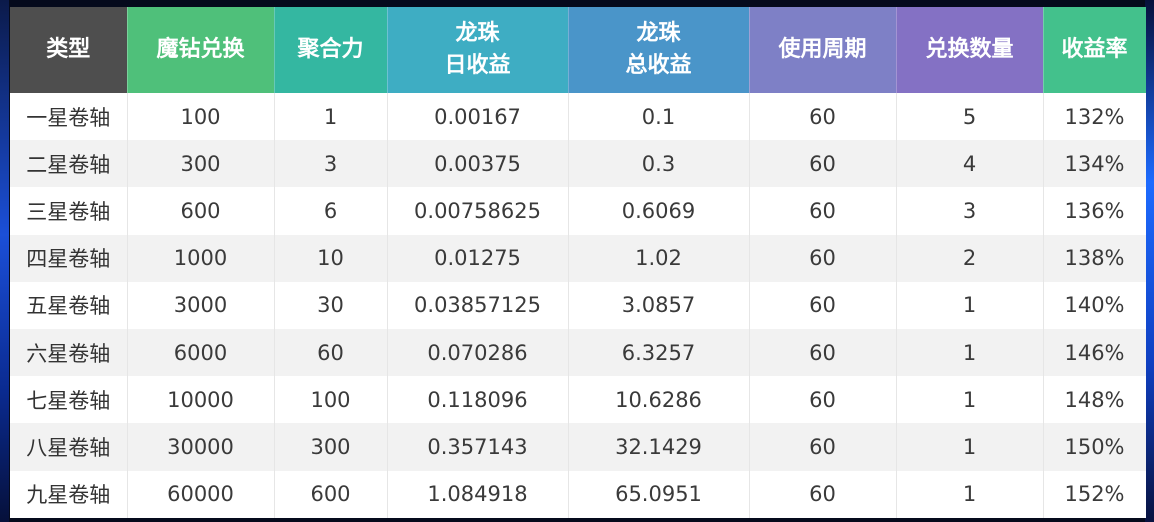  Describe the element at coordinates (69, 447) in the screenshot. I see `cell-type: 八星卷轴` at that location.